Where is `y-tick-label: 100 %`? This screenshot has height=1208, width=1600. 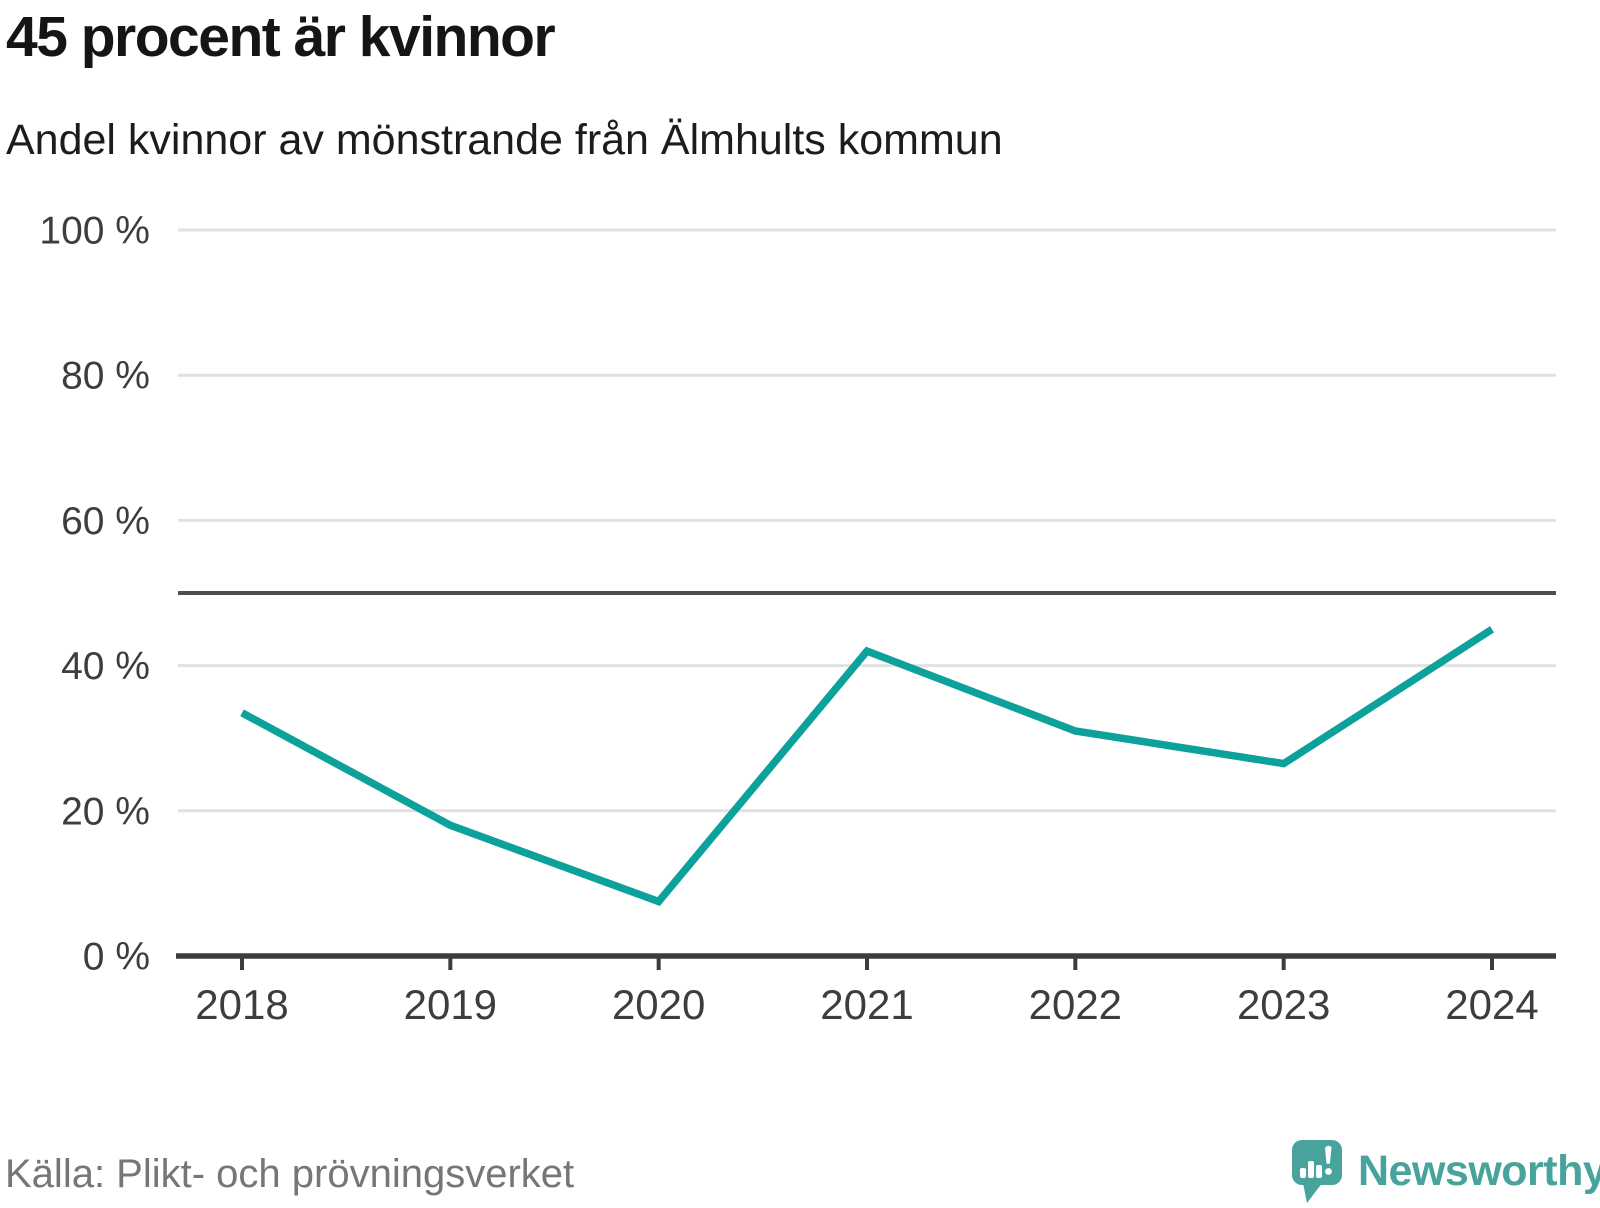 y-tick-label: 100 % is located at coordinates (94, 231).